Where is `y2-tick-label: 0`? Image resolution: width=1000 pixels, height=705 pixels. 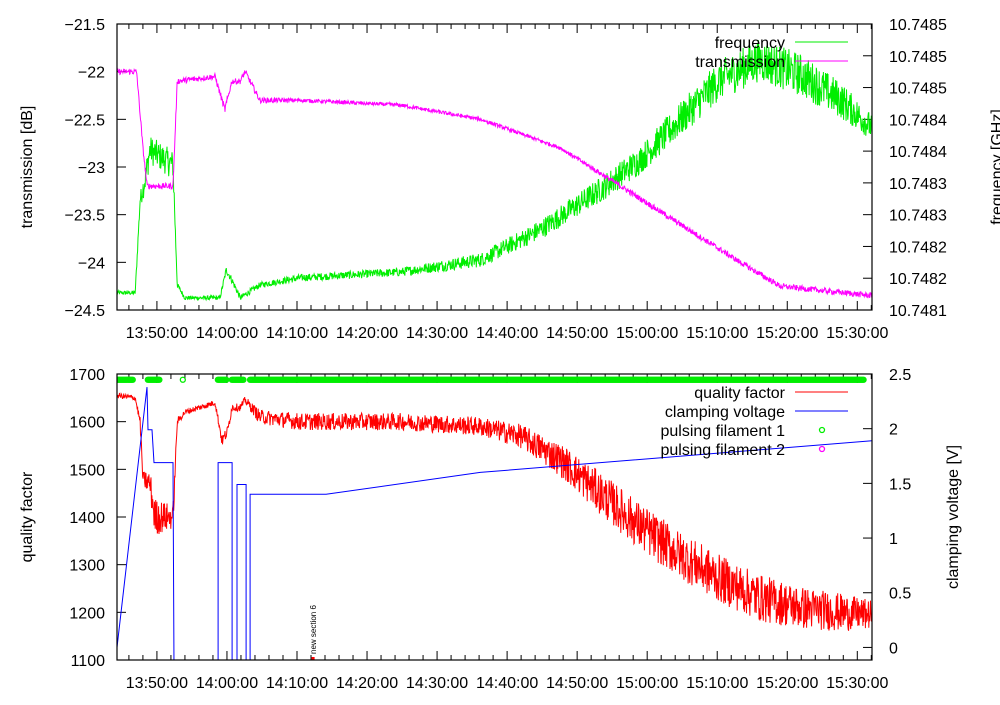 y2-tick-label: 0 is located at coordinates (893, 648).